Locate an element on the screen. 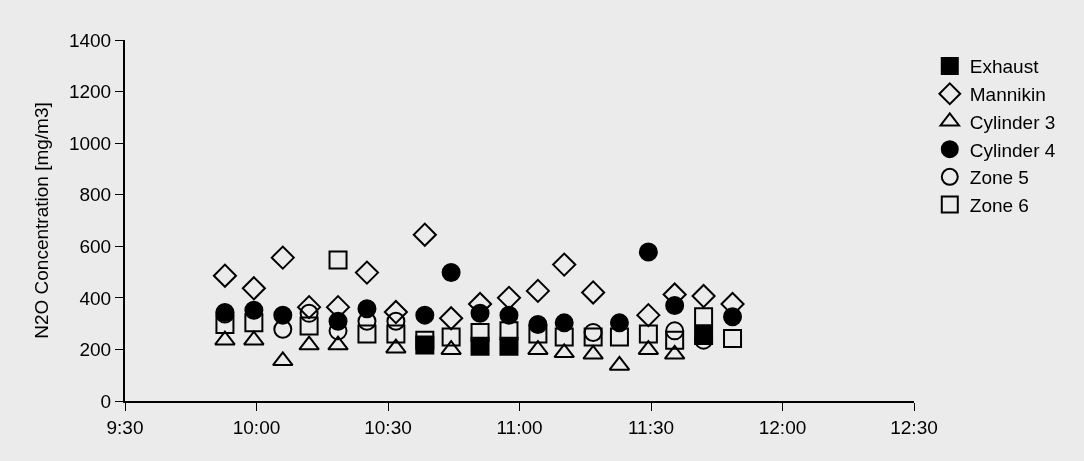  legend-label: Exhaust is located at coordinates (1004, 67).